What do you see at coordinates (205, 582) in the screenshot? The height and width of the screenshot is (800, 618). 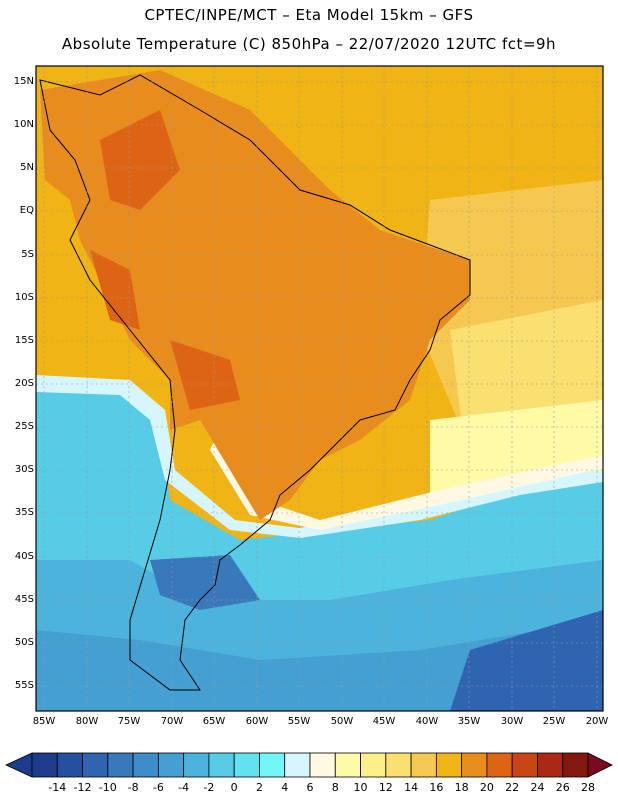 I see `field-cold-core` at bounding box center [205, 582].